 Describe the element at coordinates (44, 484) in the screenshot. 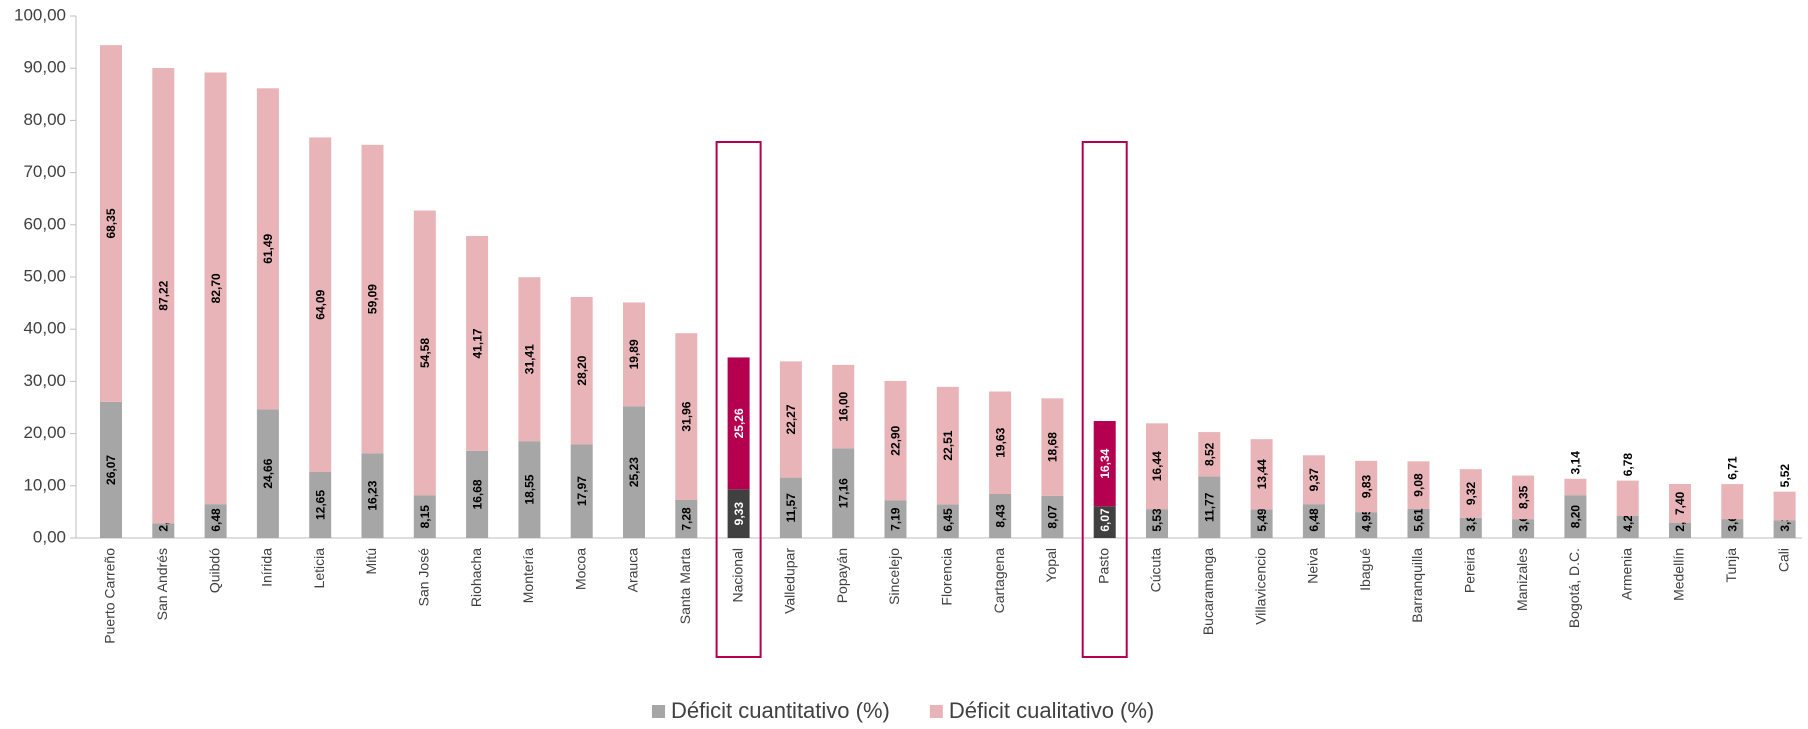

I see `y-tick-label: 10,00` at that location.